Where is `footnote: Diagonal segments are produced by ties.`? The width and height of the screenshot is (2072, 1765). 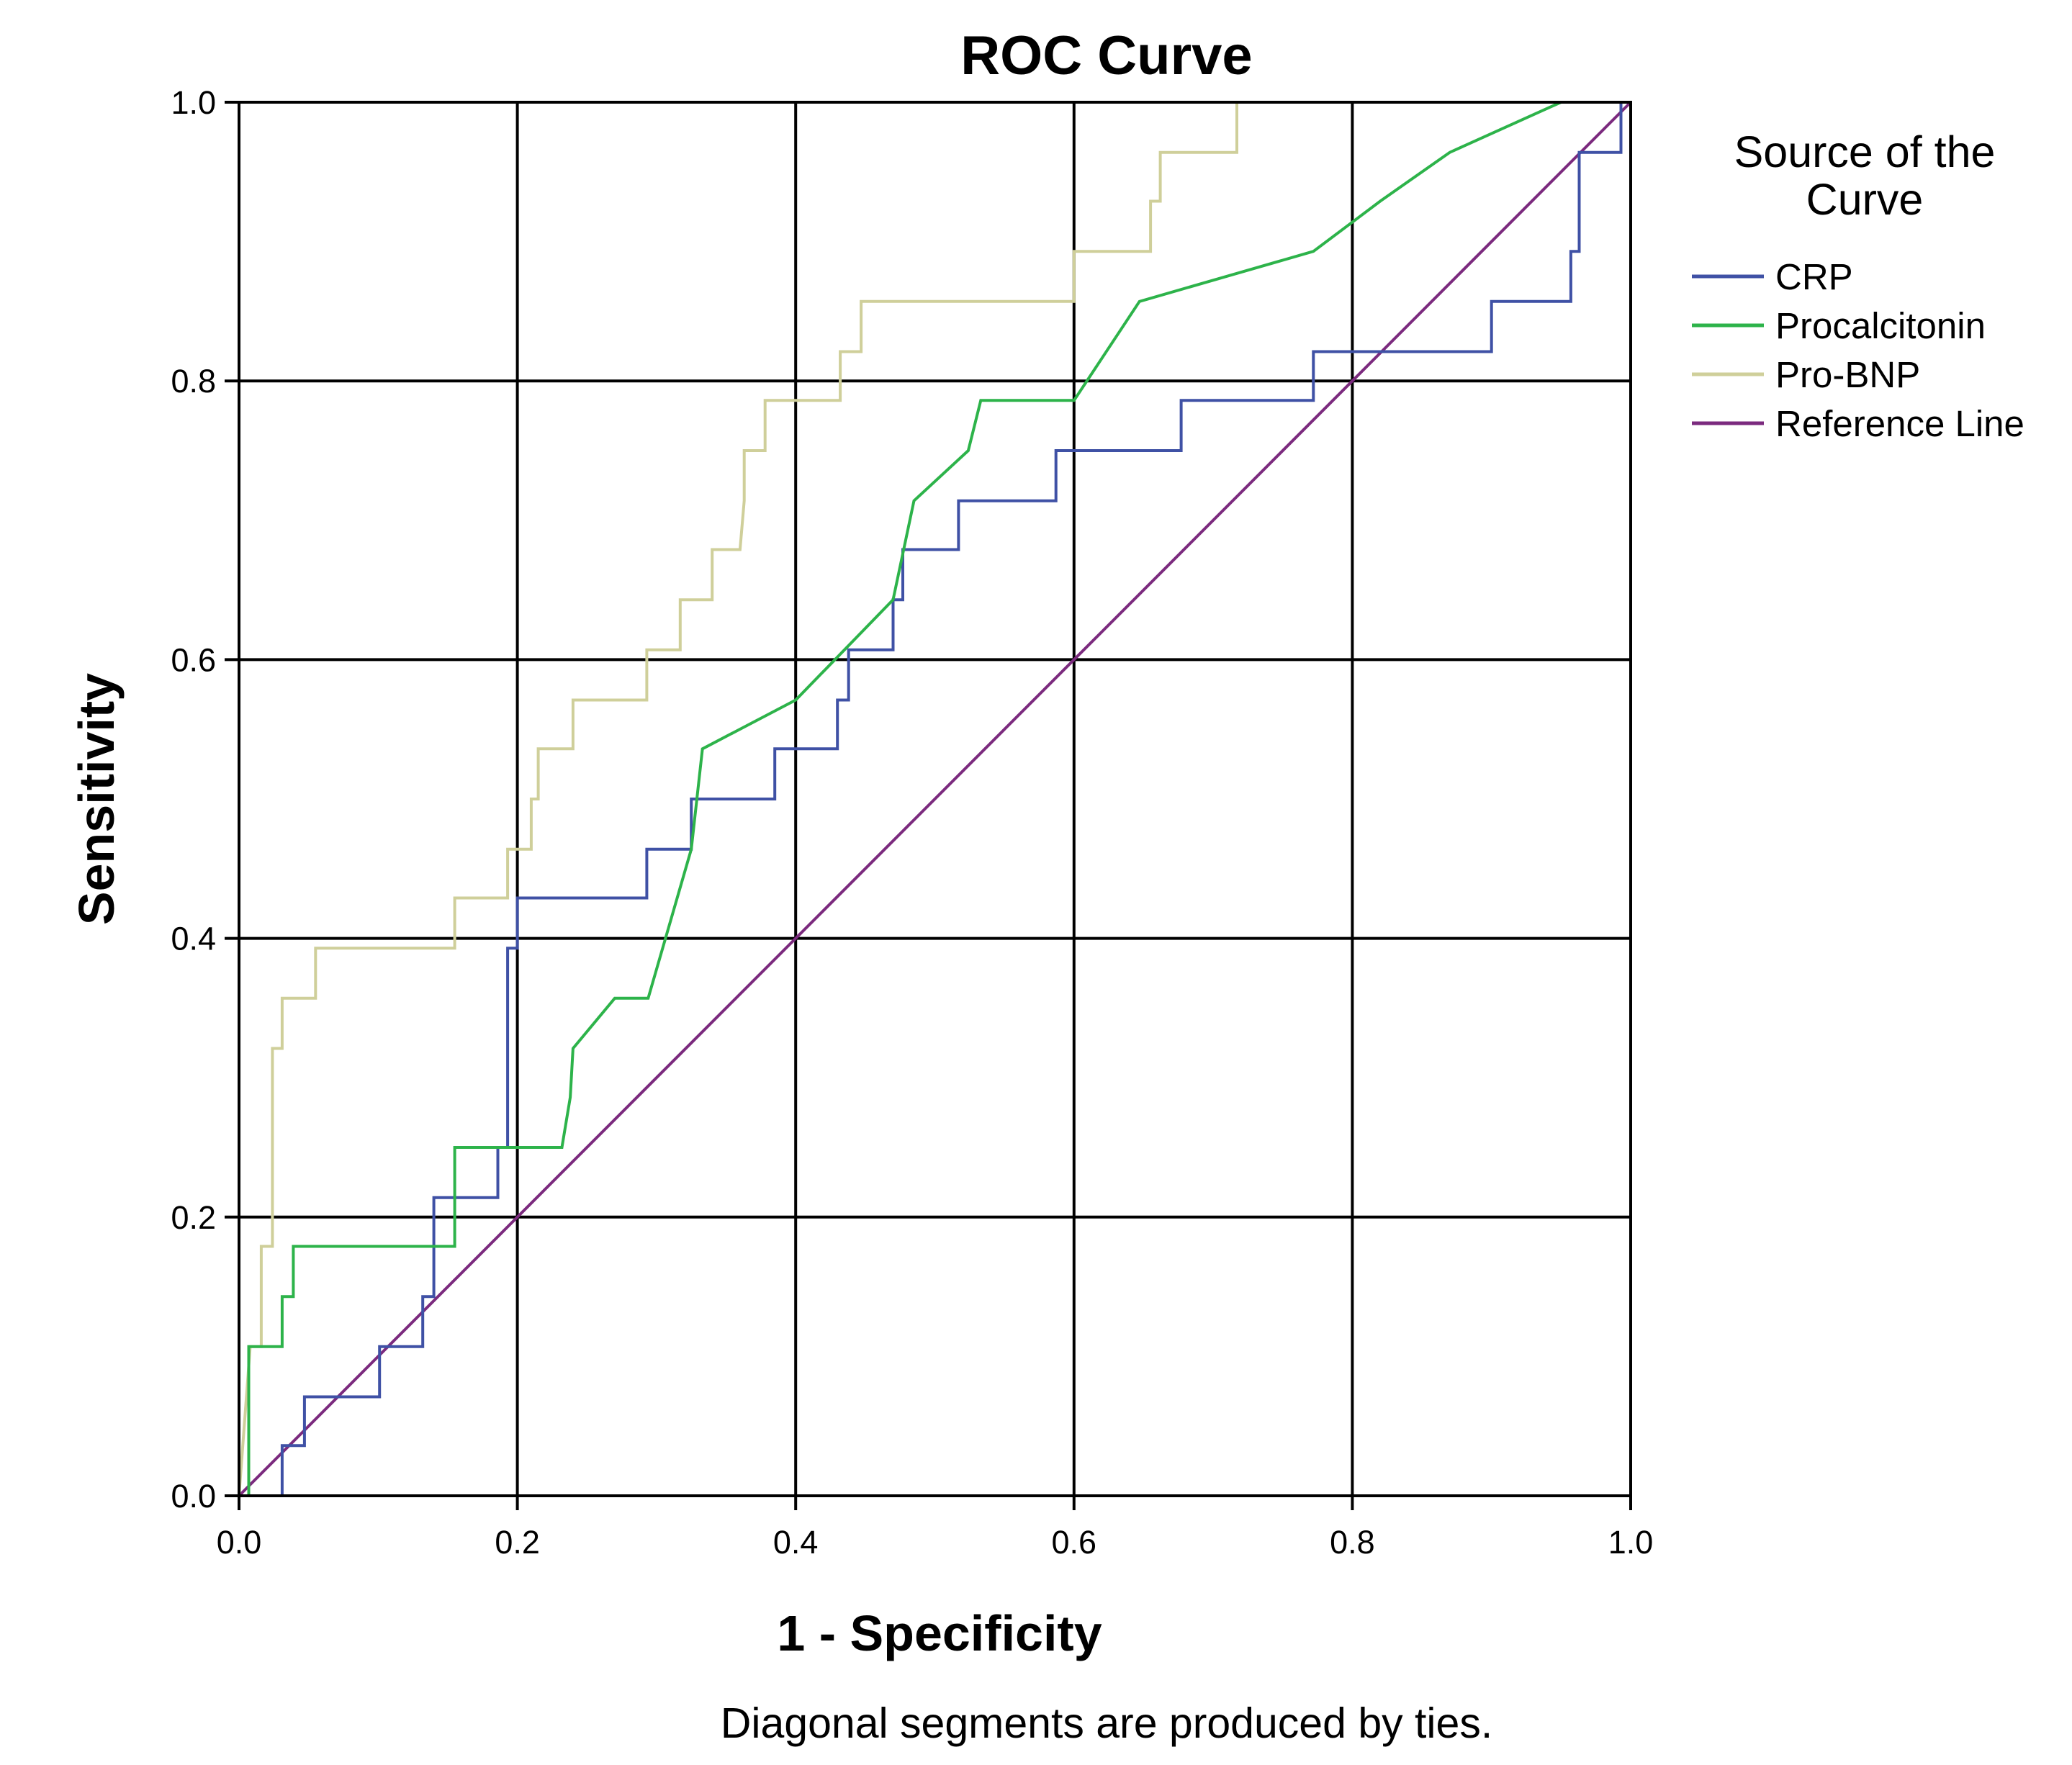
footnote: Diagonal segments are produced by ties. is located at coordinates (1106, 1723).